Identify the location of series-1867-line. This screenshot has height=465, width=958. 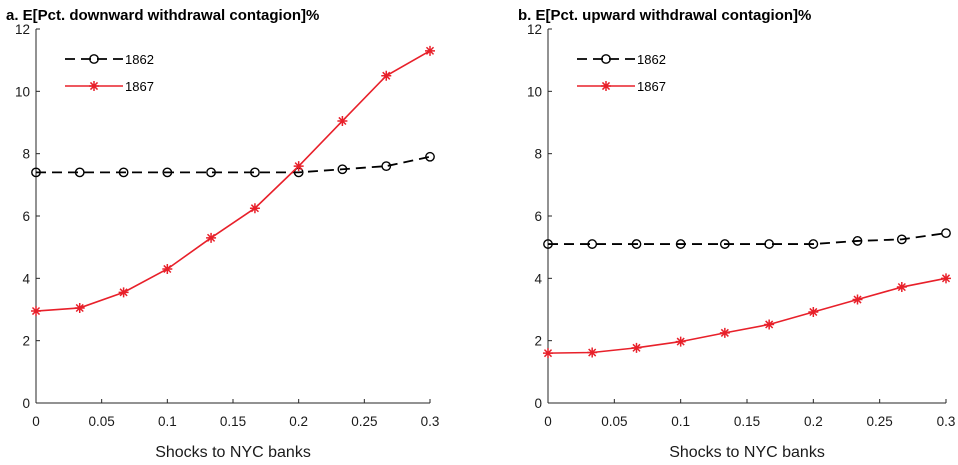
(747, 315).